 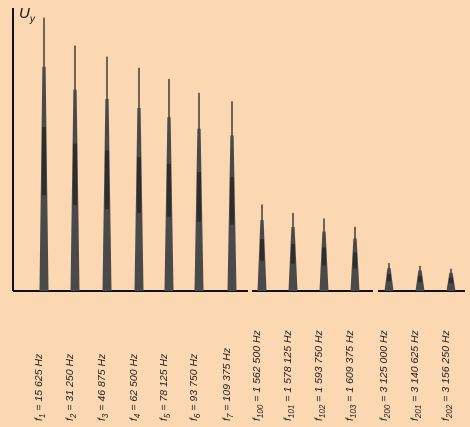 What do you see at coordinates (40, 387) in the screenshot?
I see `tick-label-1: f1= 15 625 Hz` at bounding box center [40, 387].